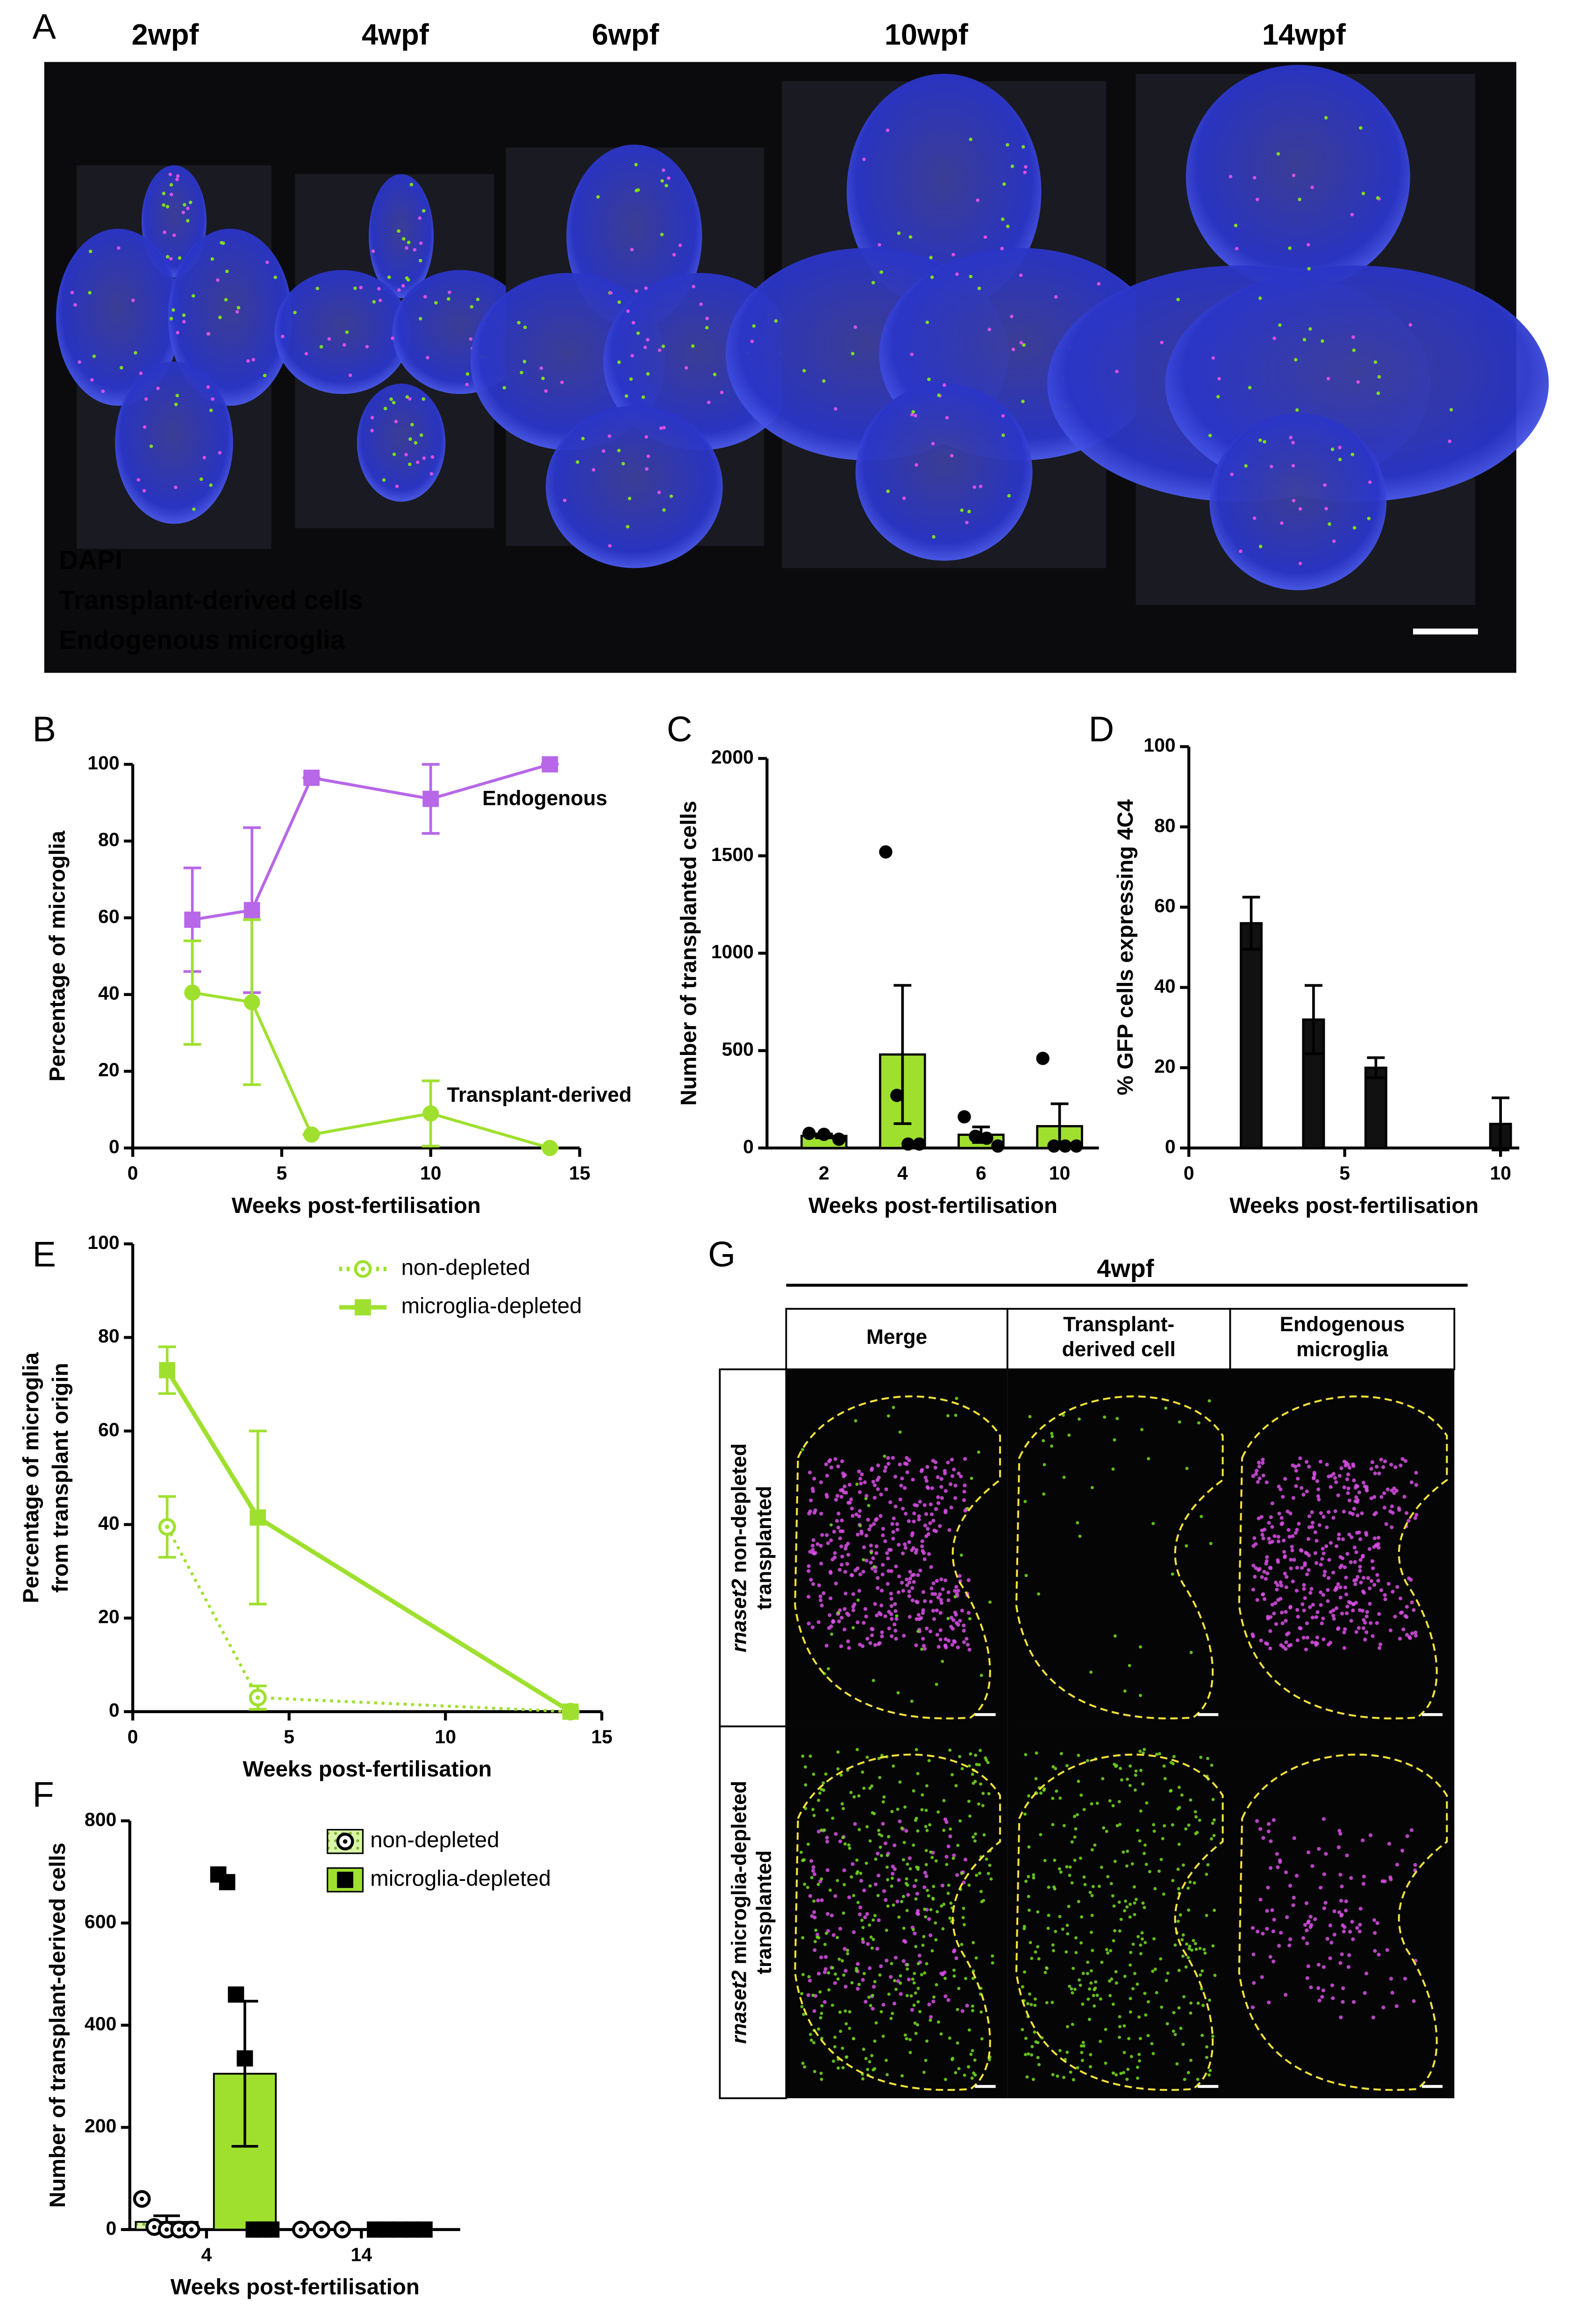 Image resolution: width=1593 pixels, height=2324 pixels. What do you see at coordinates (897, 1922) in the screenshot?
I see `outline` at bounding box center [897, 1922].